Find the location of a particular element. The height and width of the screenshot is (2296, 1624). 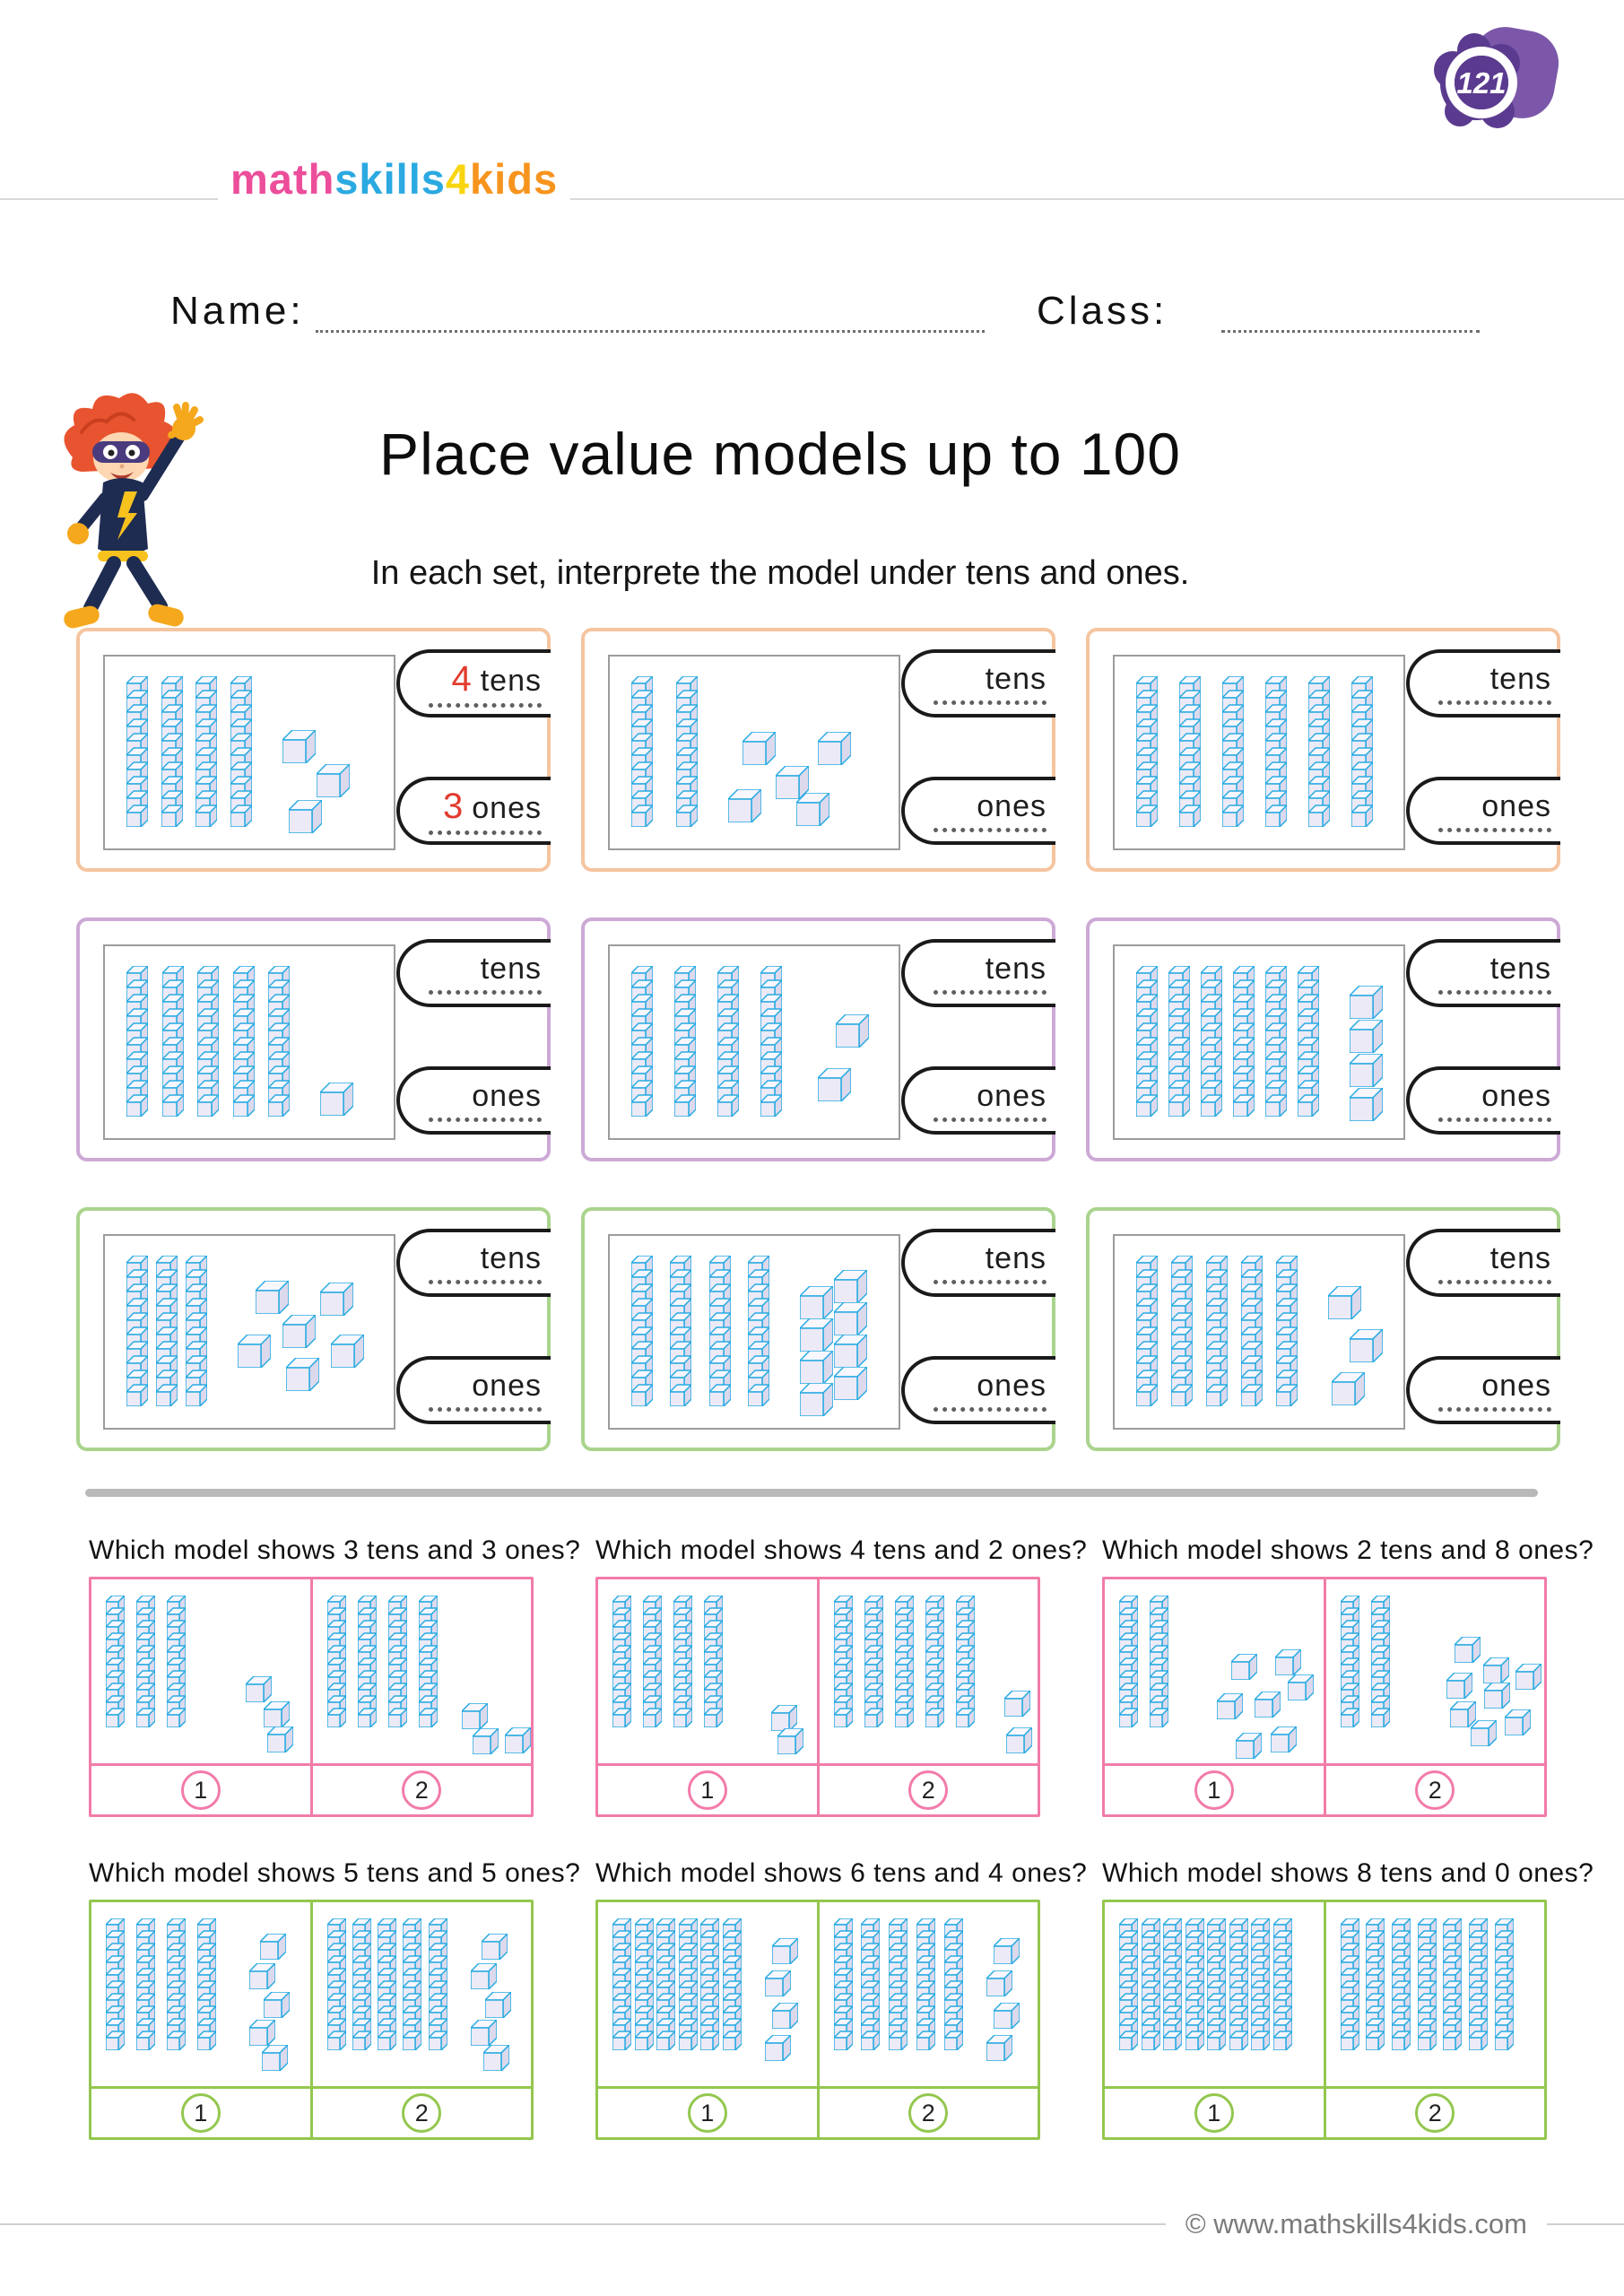

base-ten-model is located at coordinates (754, 1042).